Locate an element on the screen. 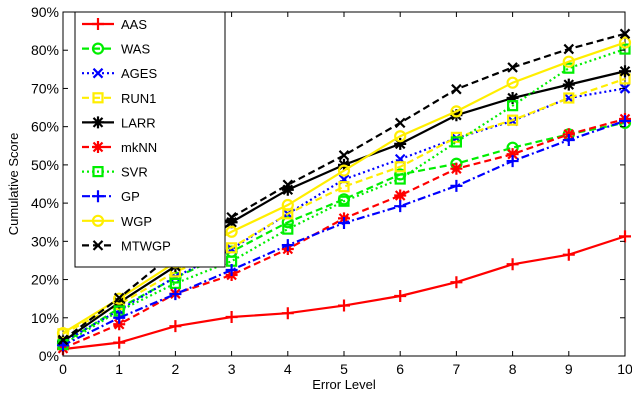 This screenshot has height=396, width=632. legend-item-ages: AGES is located at coordinates (119, 73).